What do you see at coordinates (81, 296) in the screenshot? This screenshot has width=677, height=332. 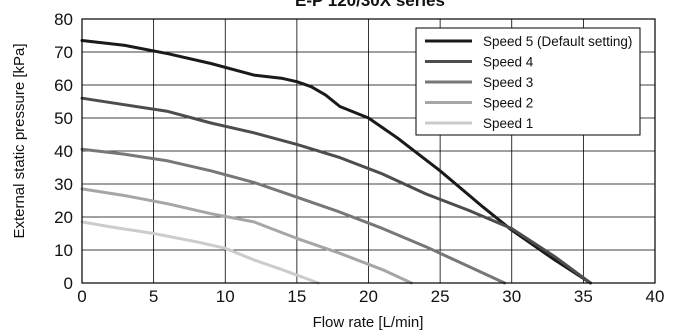 I see `x-tick-label: 0` at bounding box center [81, 296].